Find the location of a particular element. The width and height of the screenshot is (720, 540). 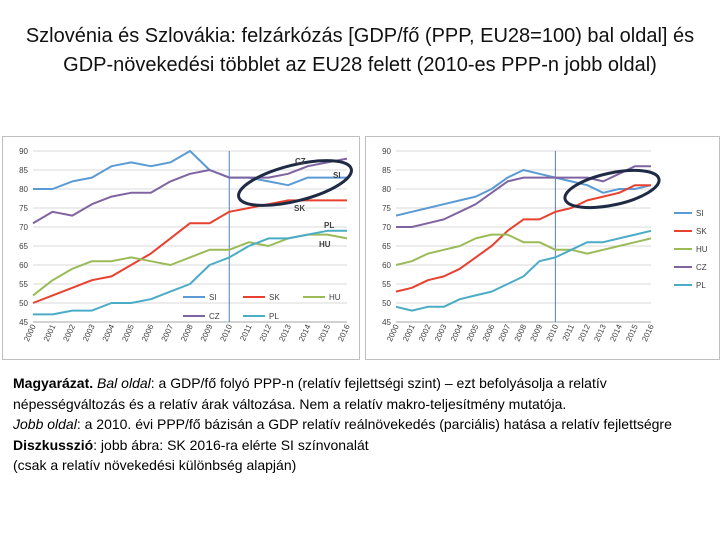

right-chart-y-tick-70: 70 is located at coordinates (386, 227).